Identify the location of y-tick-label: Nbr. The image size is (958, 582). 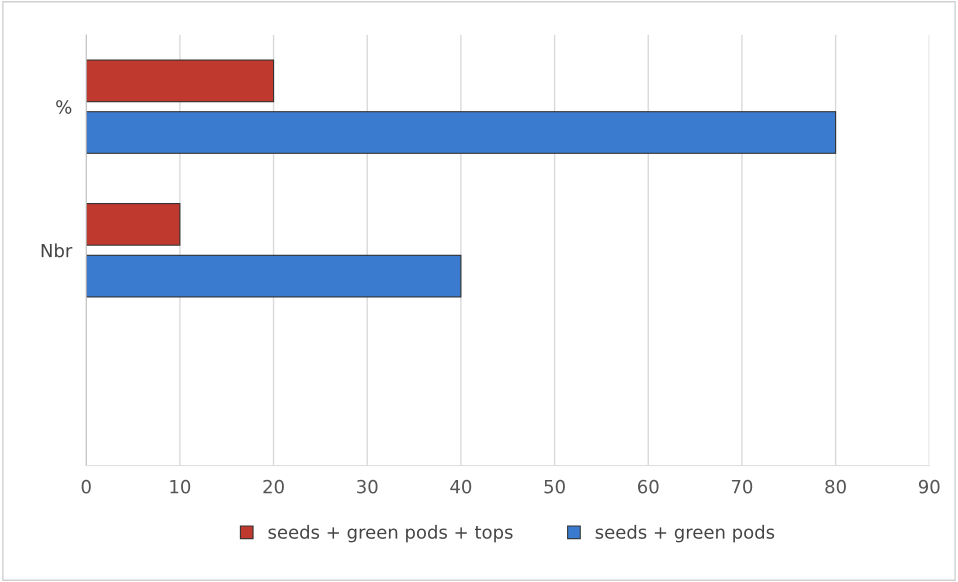
(57, 250).